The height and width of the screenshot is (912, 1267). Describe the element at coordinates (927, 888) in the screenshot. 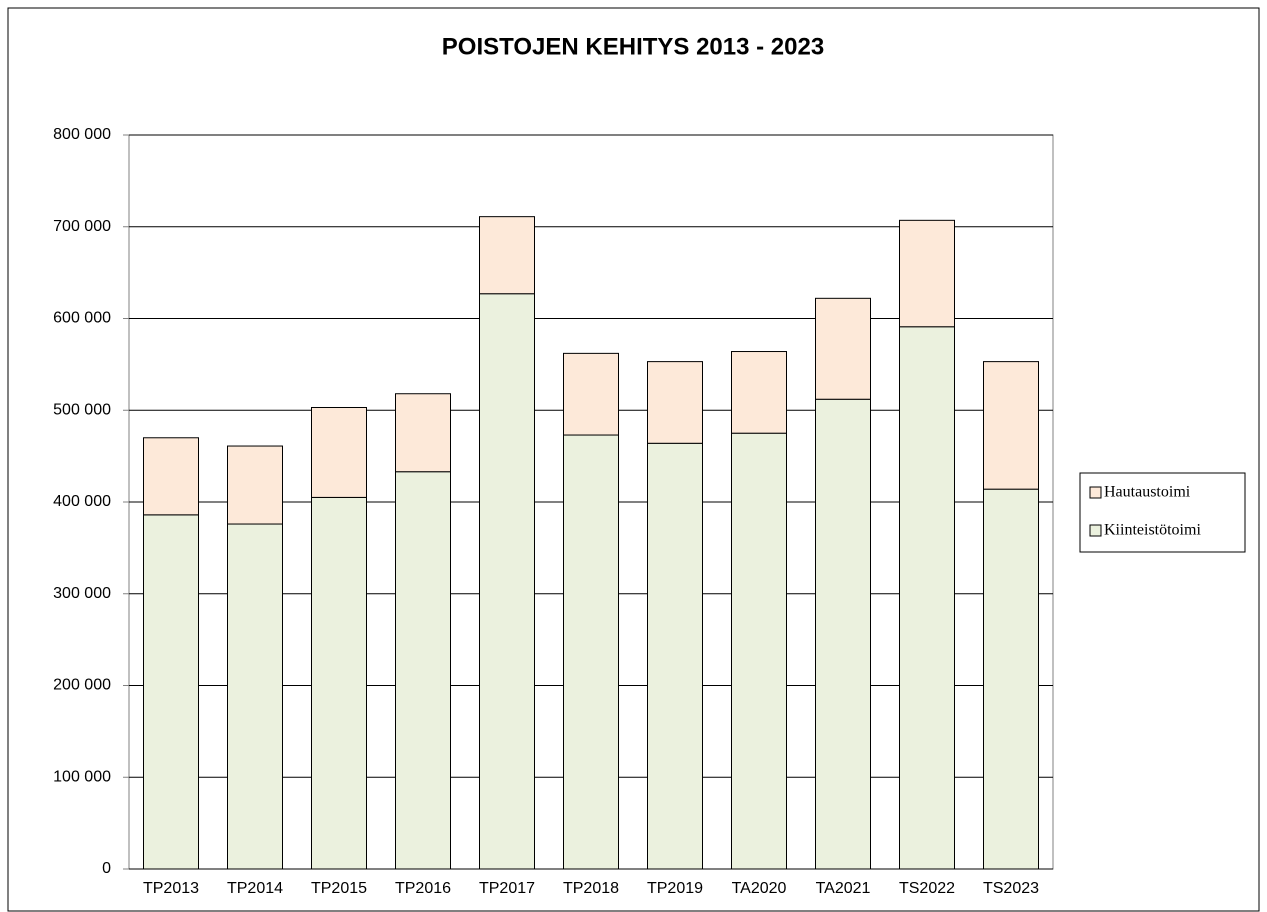

I see `x-tick-label: TS2022` at that location.